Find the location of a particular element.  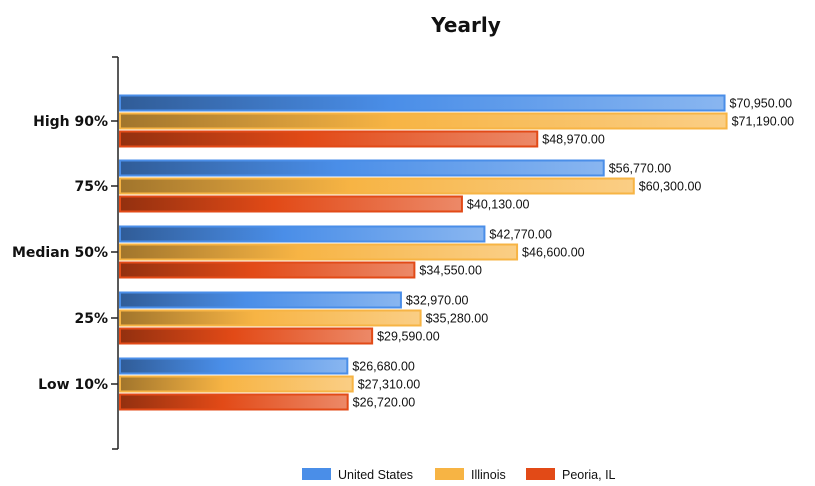

data-label: $48,970.00 is located at coordinates (573, 140).